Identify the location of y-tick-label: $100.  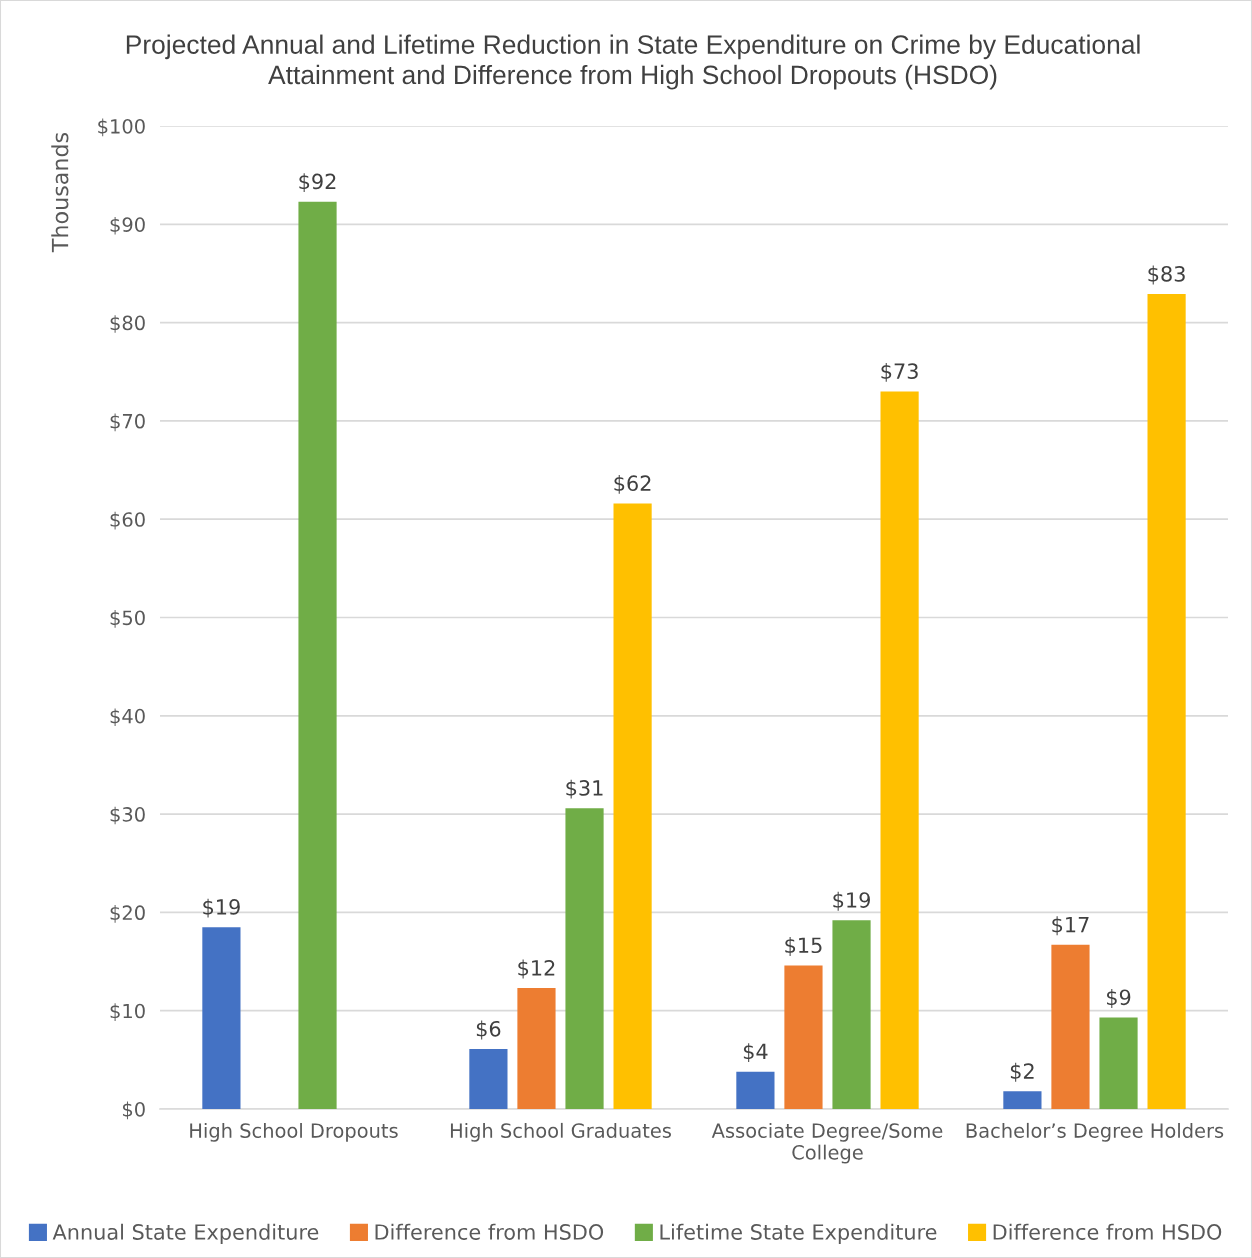
(121, 127).